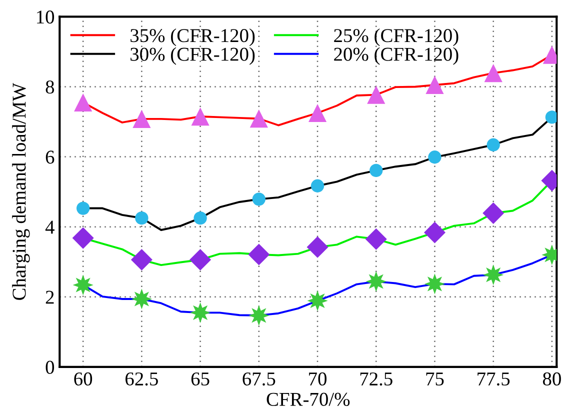 Image resolution: width=568 pixels, height=417 pixels. What do you see at coordinates (200, 379) in the screenshot?
I see `x-tick-label: 65` at bounding box center [200, 379].